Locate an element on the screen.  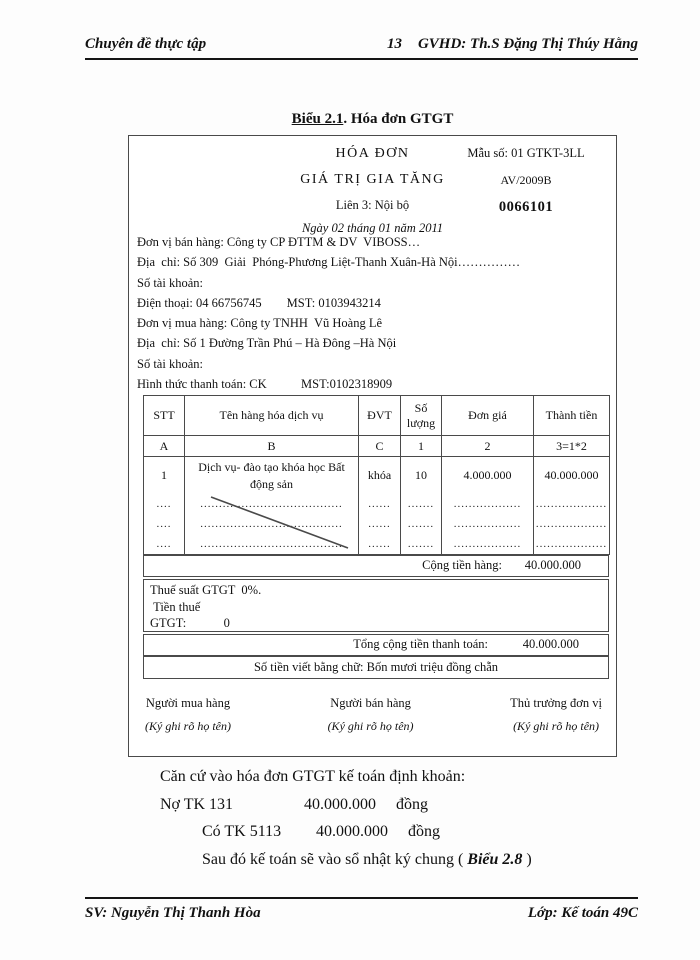
signature-title: Người mua hàng is located at coordinates (188, 703).